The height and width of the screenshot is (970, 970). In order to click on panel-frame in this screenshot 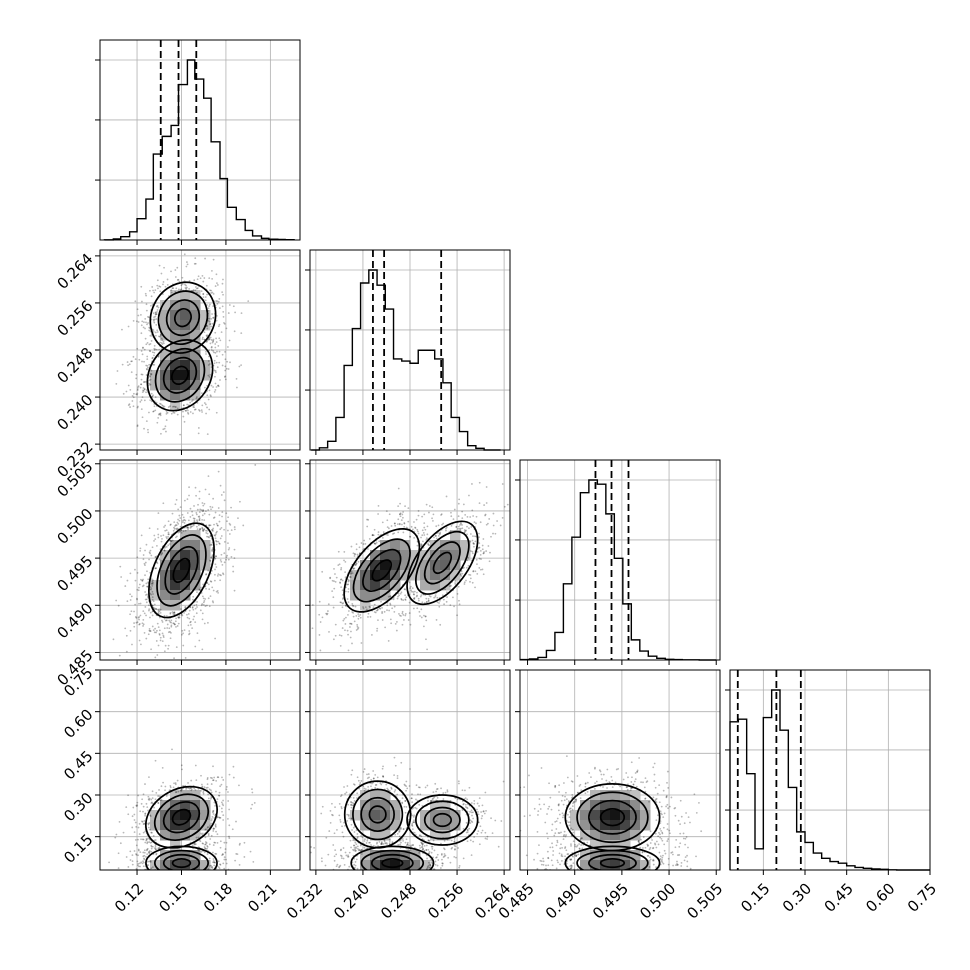, I will do `click(200, 140)`.